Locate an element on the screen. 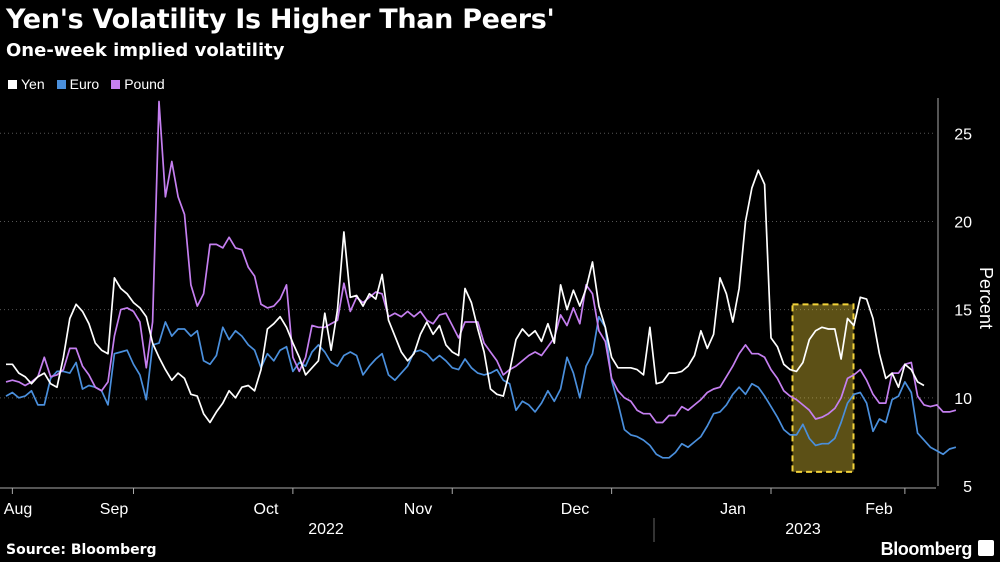 The height and width of the screenshot is (562, 1000). x-tick-label-jan: Jan is located at coordinates (733, 509).